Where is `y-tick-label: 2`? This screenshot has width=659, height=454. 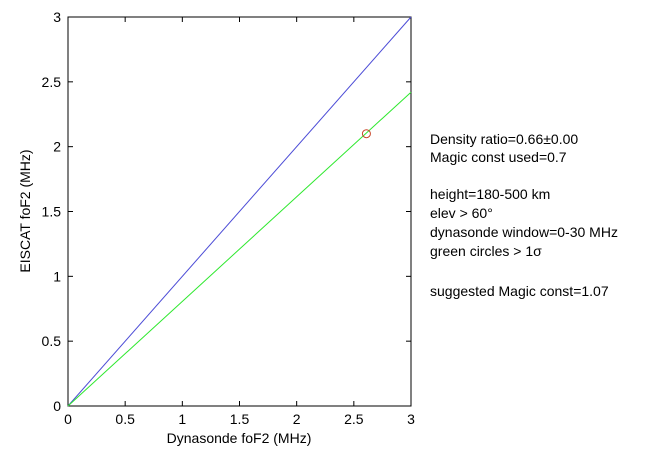 y-tick-label: 2 is located at coordinates (57, 147).